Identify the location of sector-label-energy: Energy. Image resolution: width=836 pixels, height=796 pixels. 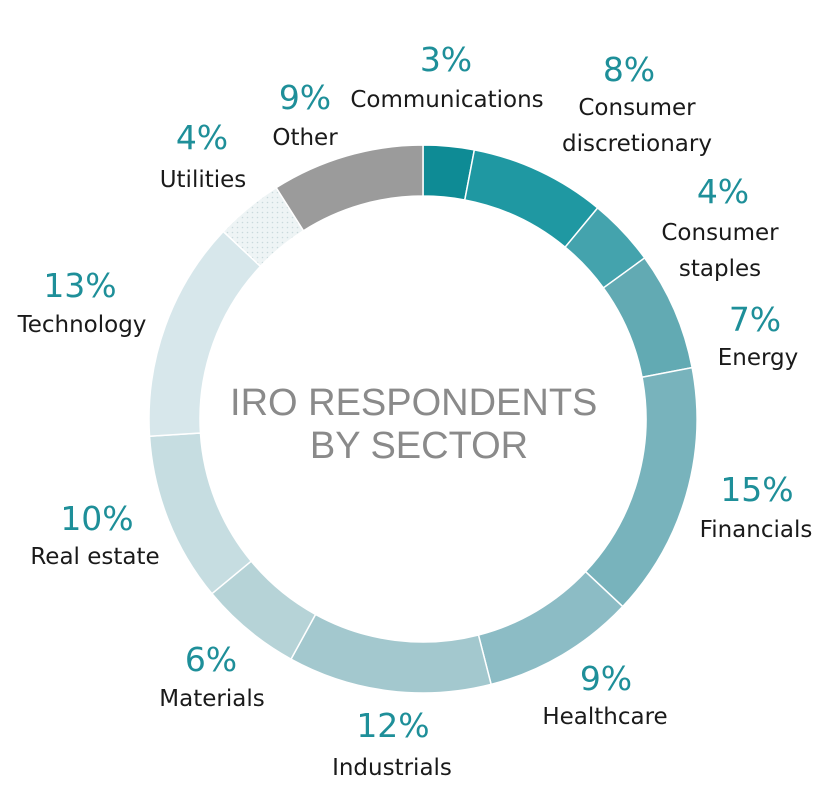
(758, 358).